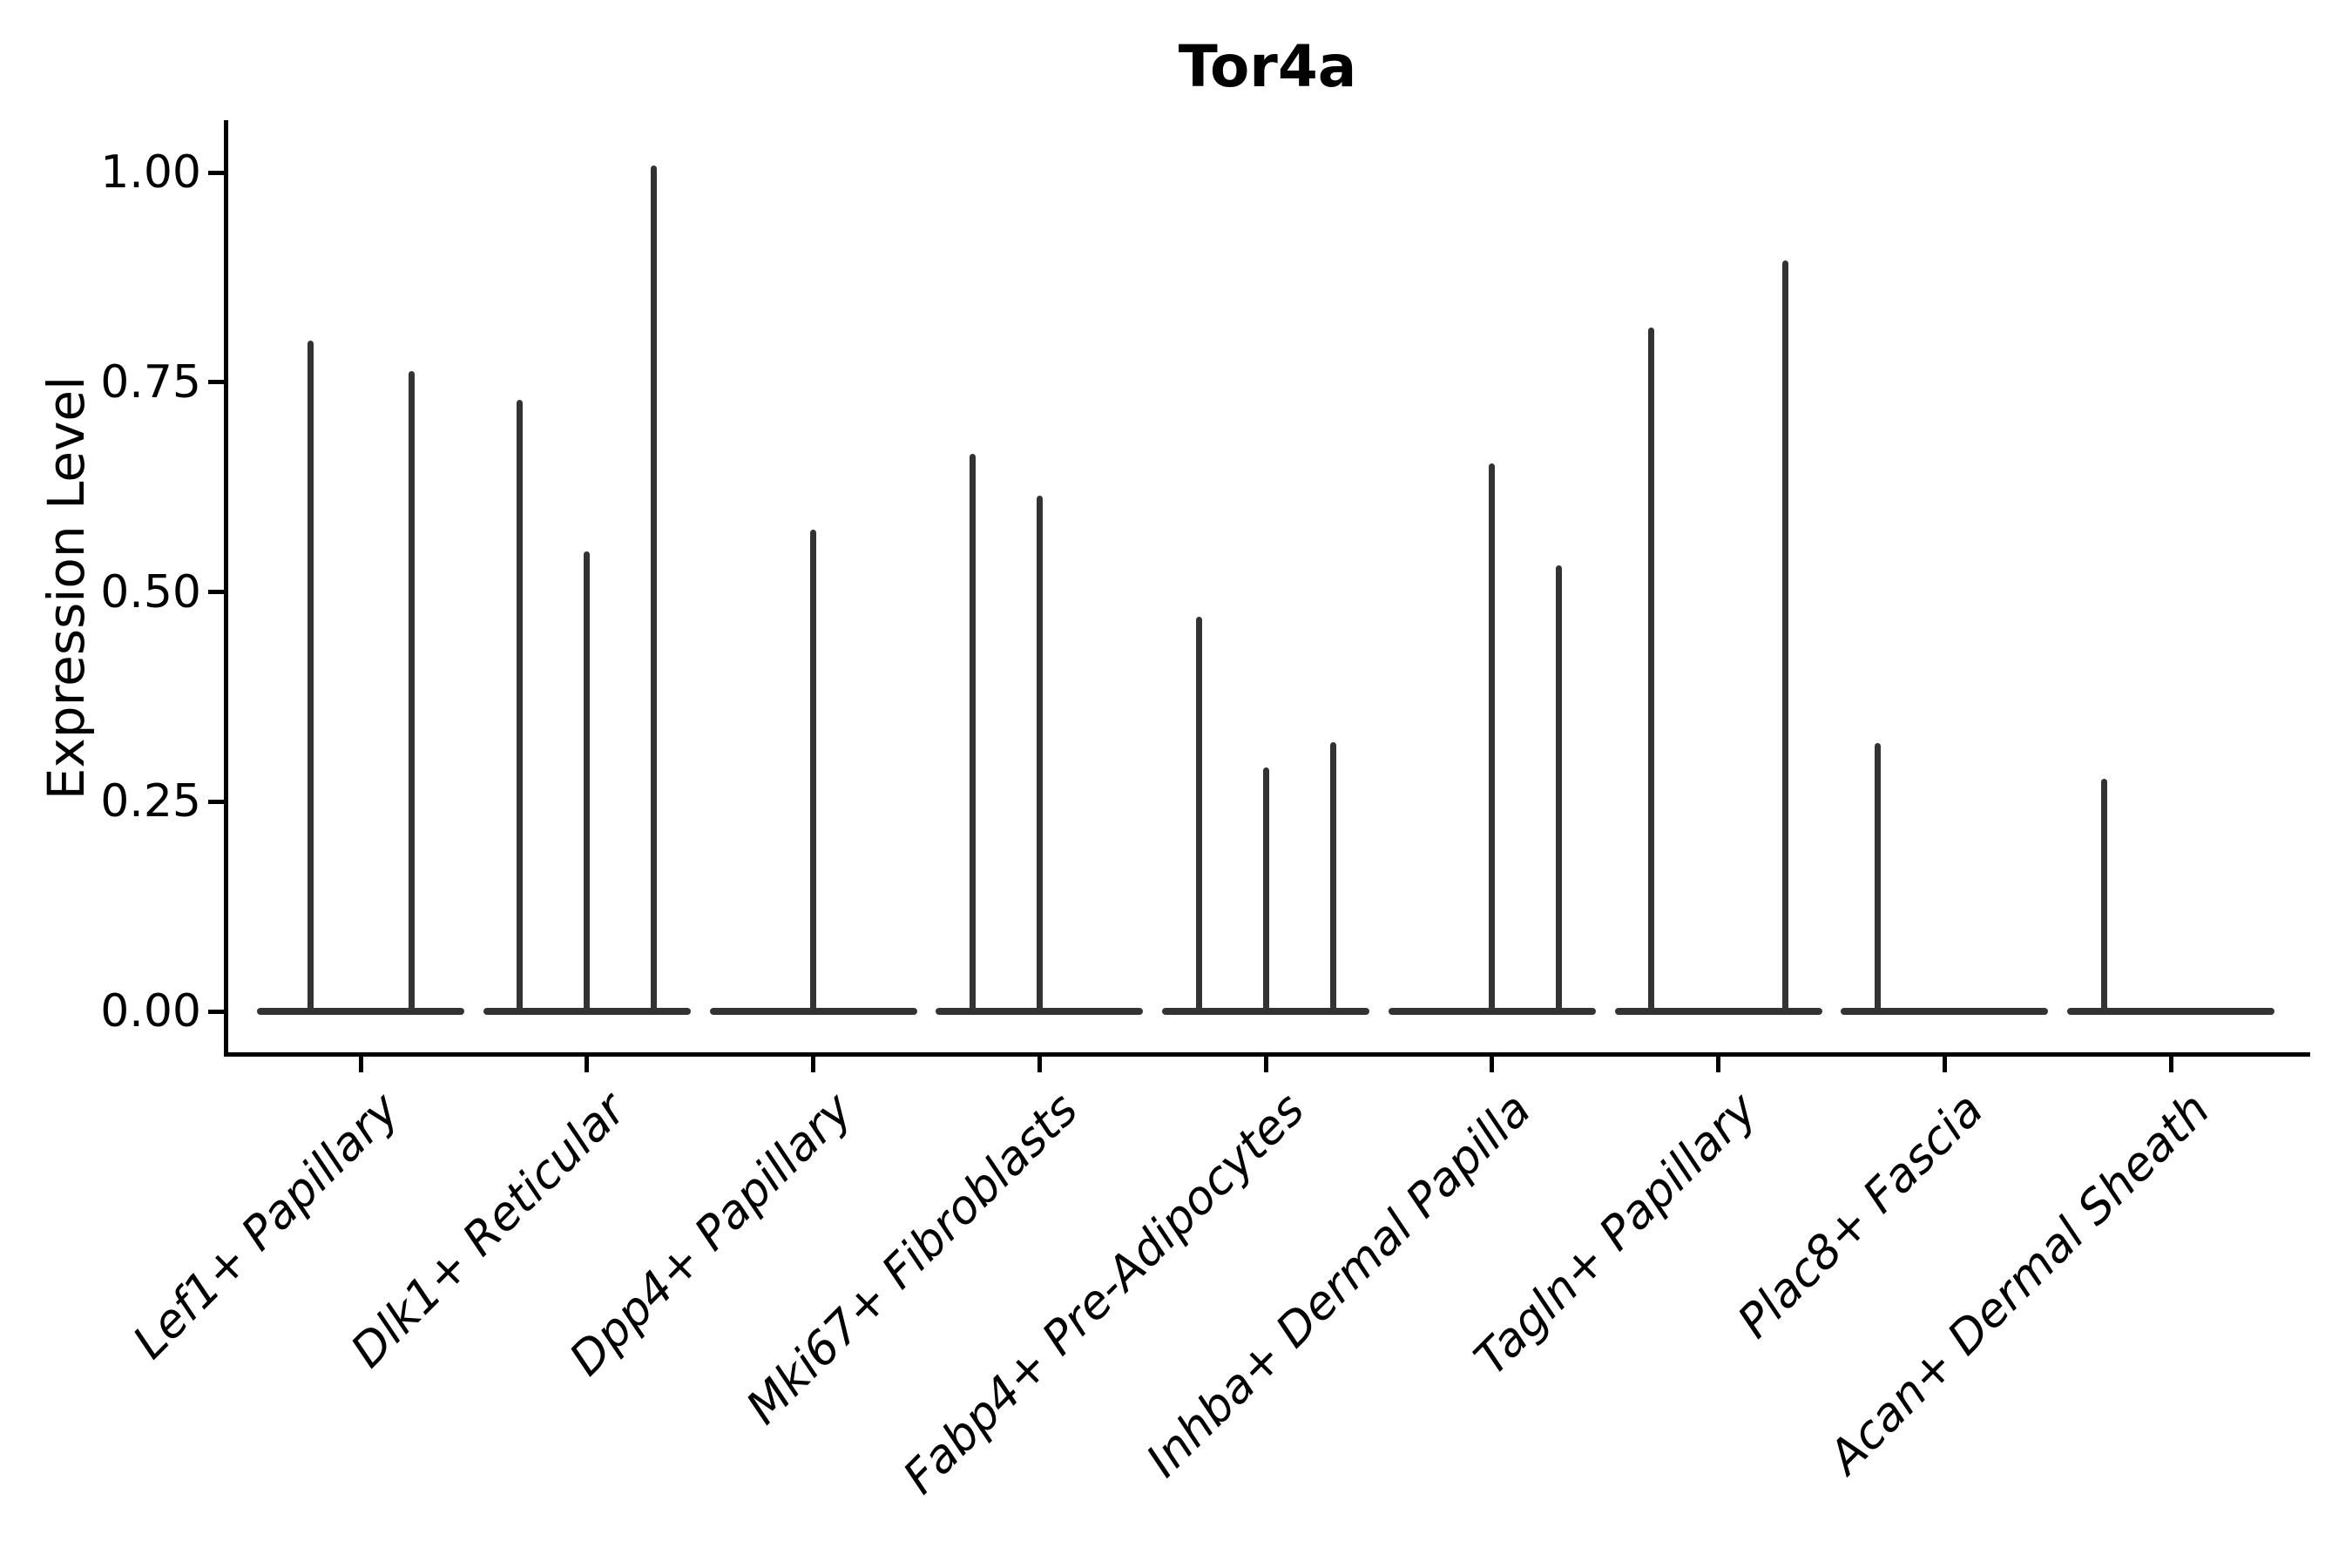 The height and width of the screenshot is (1568, 2352). I want to click on y-tick-label: 0.75, so click(150, 382).